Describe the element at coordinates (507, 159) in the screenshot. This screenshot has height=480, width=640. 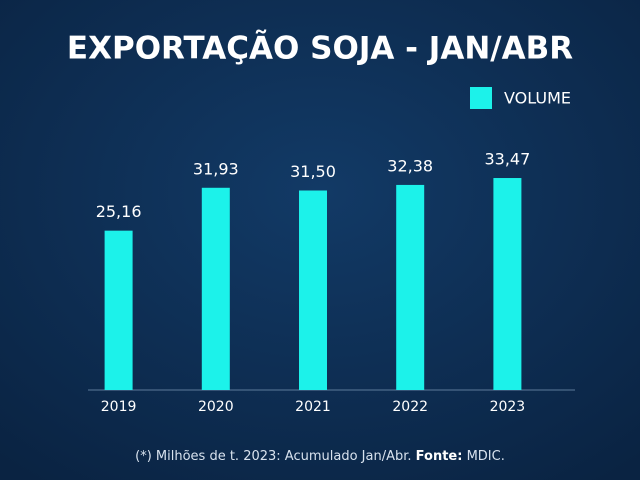
I see `value-label: 33,47` at that location.